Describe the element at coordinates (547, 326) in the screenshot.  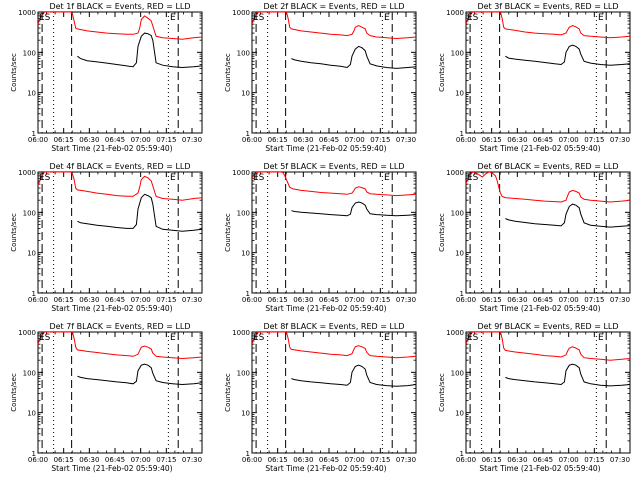
I see `chart-title: Det 9f BLACK = Events, RED = LLD` at that location.